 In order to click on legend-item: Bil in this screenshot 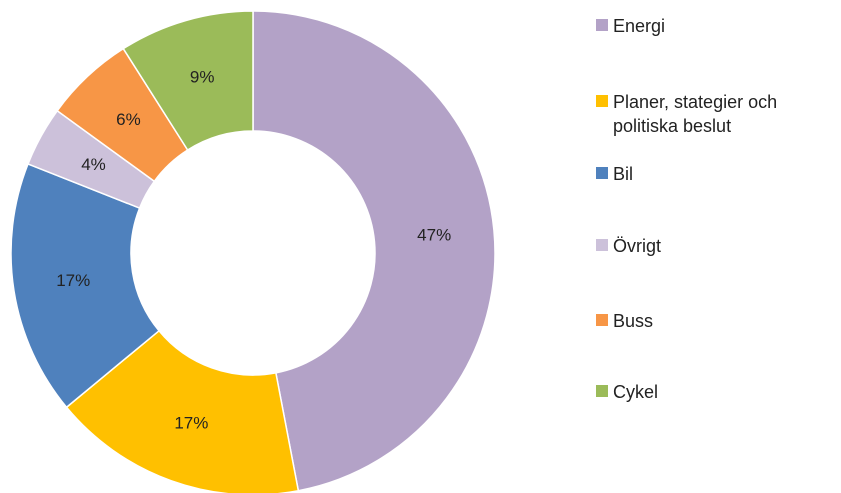, I will do `click(717, 174)`.